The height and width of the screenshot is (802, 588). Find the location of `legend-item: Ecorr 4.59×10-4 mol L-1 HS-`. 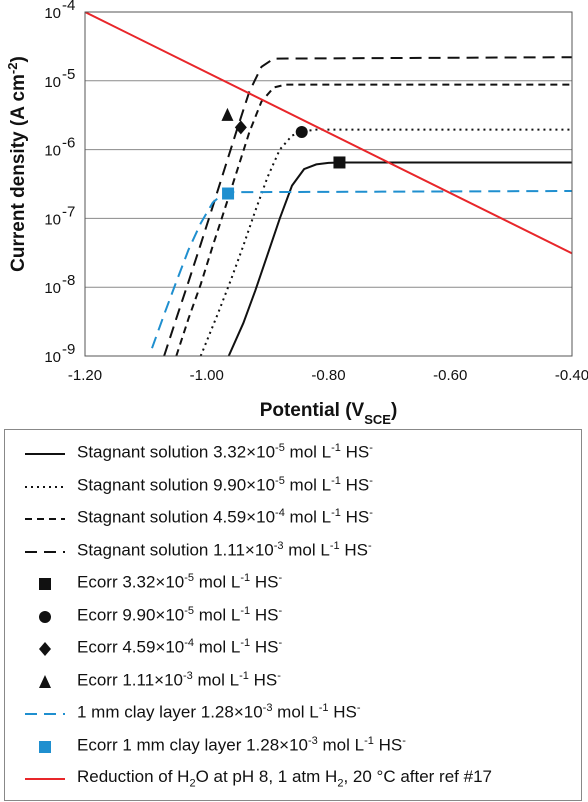

legend-item: Ecorr 4.59×10-4 mol L-1 HS- is located at coordinates (293, 649).